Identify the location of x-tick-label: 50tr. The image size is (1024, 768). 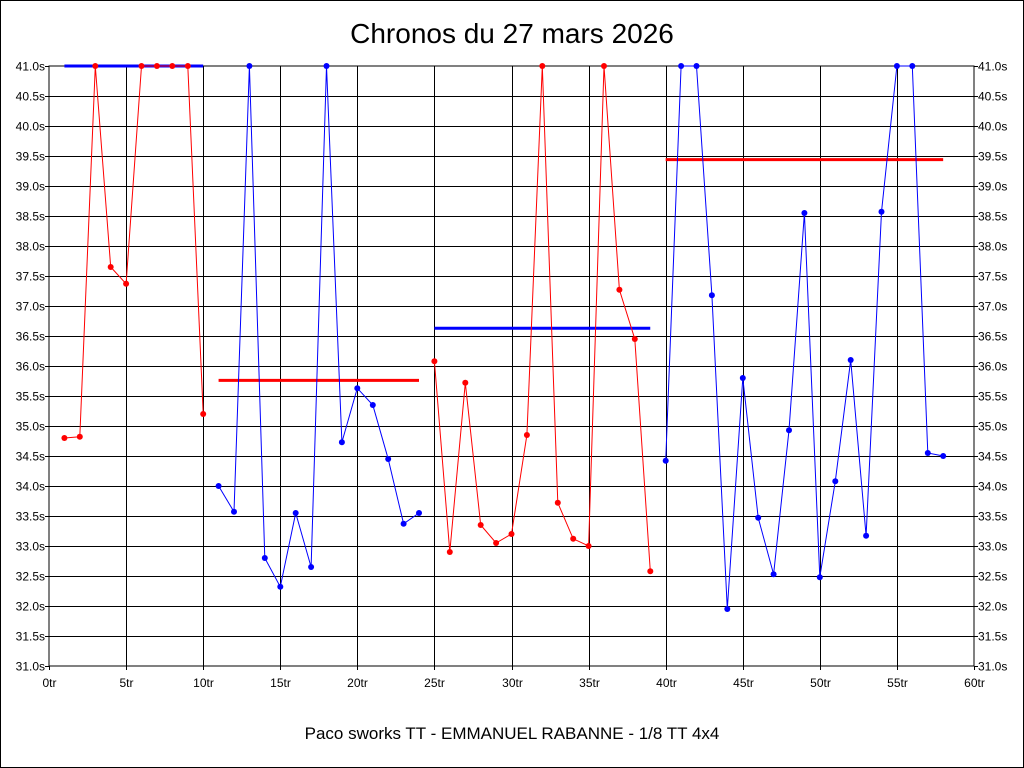
(820, 683).